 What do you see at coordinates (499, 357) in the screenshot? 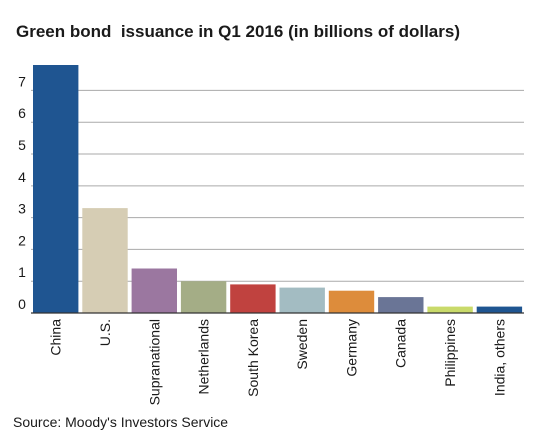
I see `category-label: India, others` at bounding box center [499, 357].